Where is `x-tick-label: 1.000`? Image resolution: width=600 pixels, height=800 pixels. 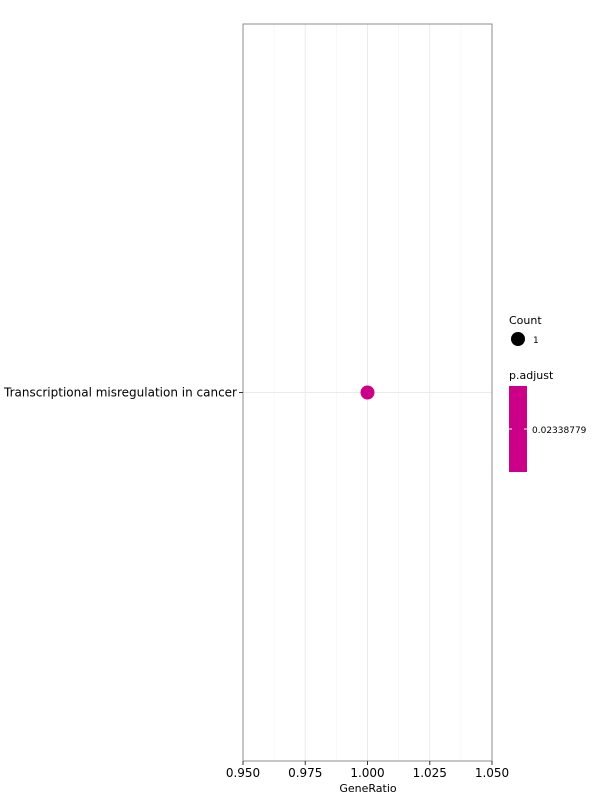 x-tick-label: 1.000 is located at coordinates (367, 773).